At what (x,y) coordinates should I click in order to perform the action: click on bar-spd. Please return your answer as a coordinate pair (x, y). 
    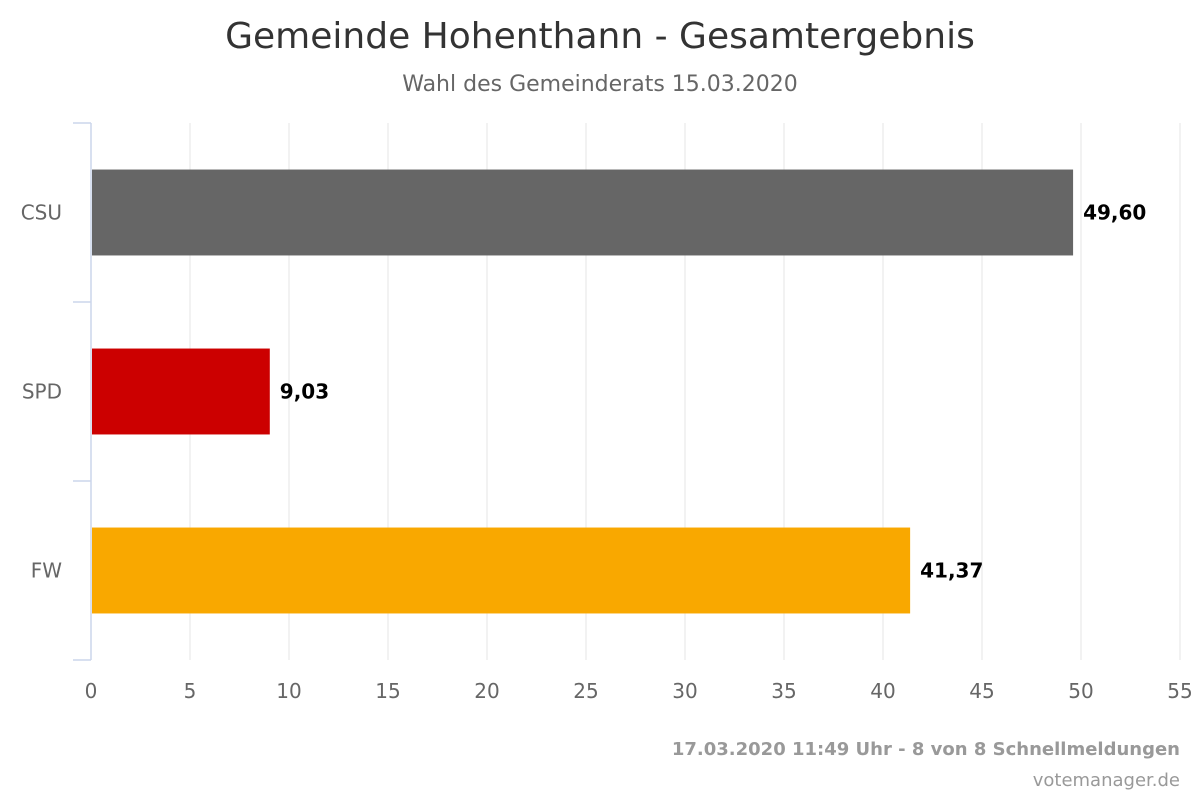
    Looking at the image, I should click on (181, 391).